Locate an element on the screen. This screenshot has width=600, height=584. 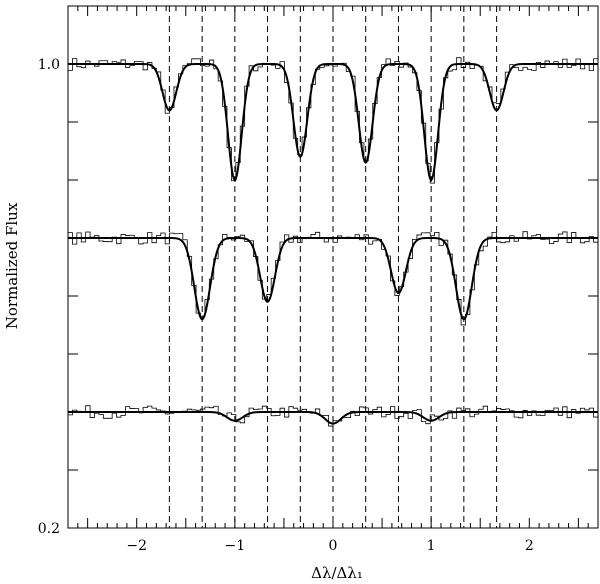
y-tick-label: 0.2 is located at coordinates (49, 529).